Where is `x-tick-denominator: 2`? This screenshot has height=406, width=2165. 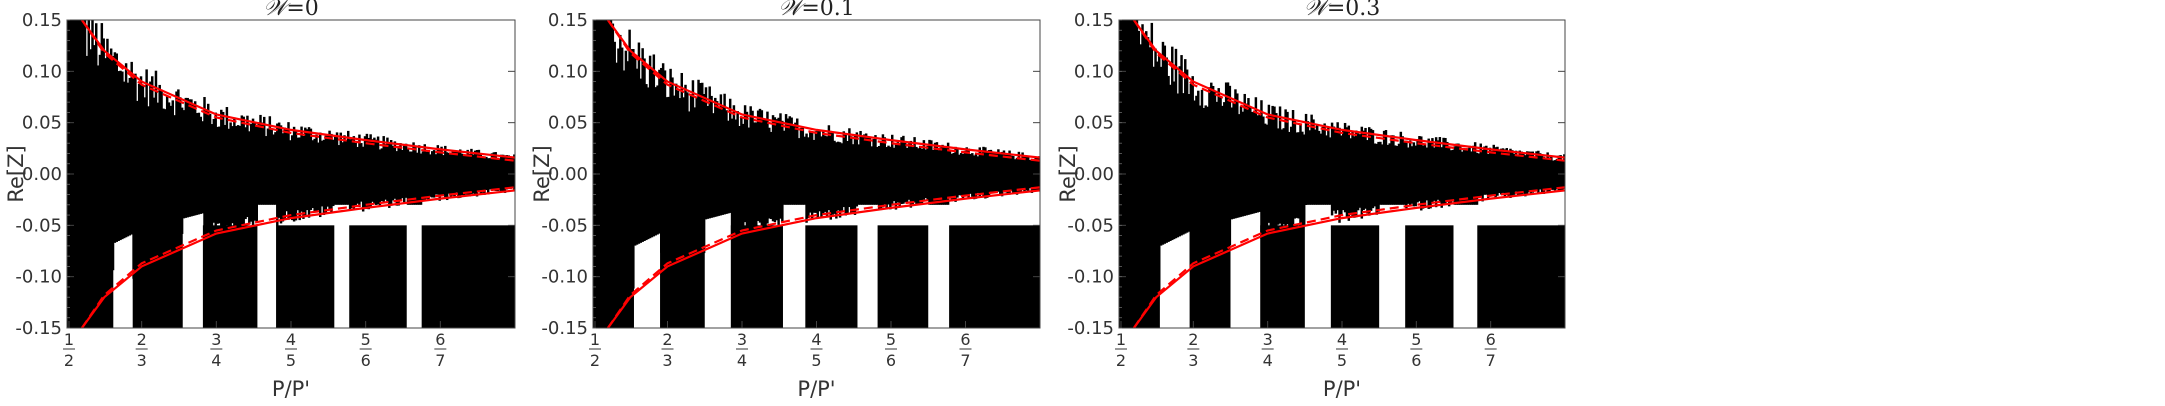
x-tick-denominator: 2 is located at coordinates (595, 360).